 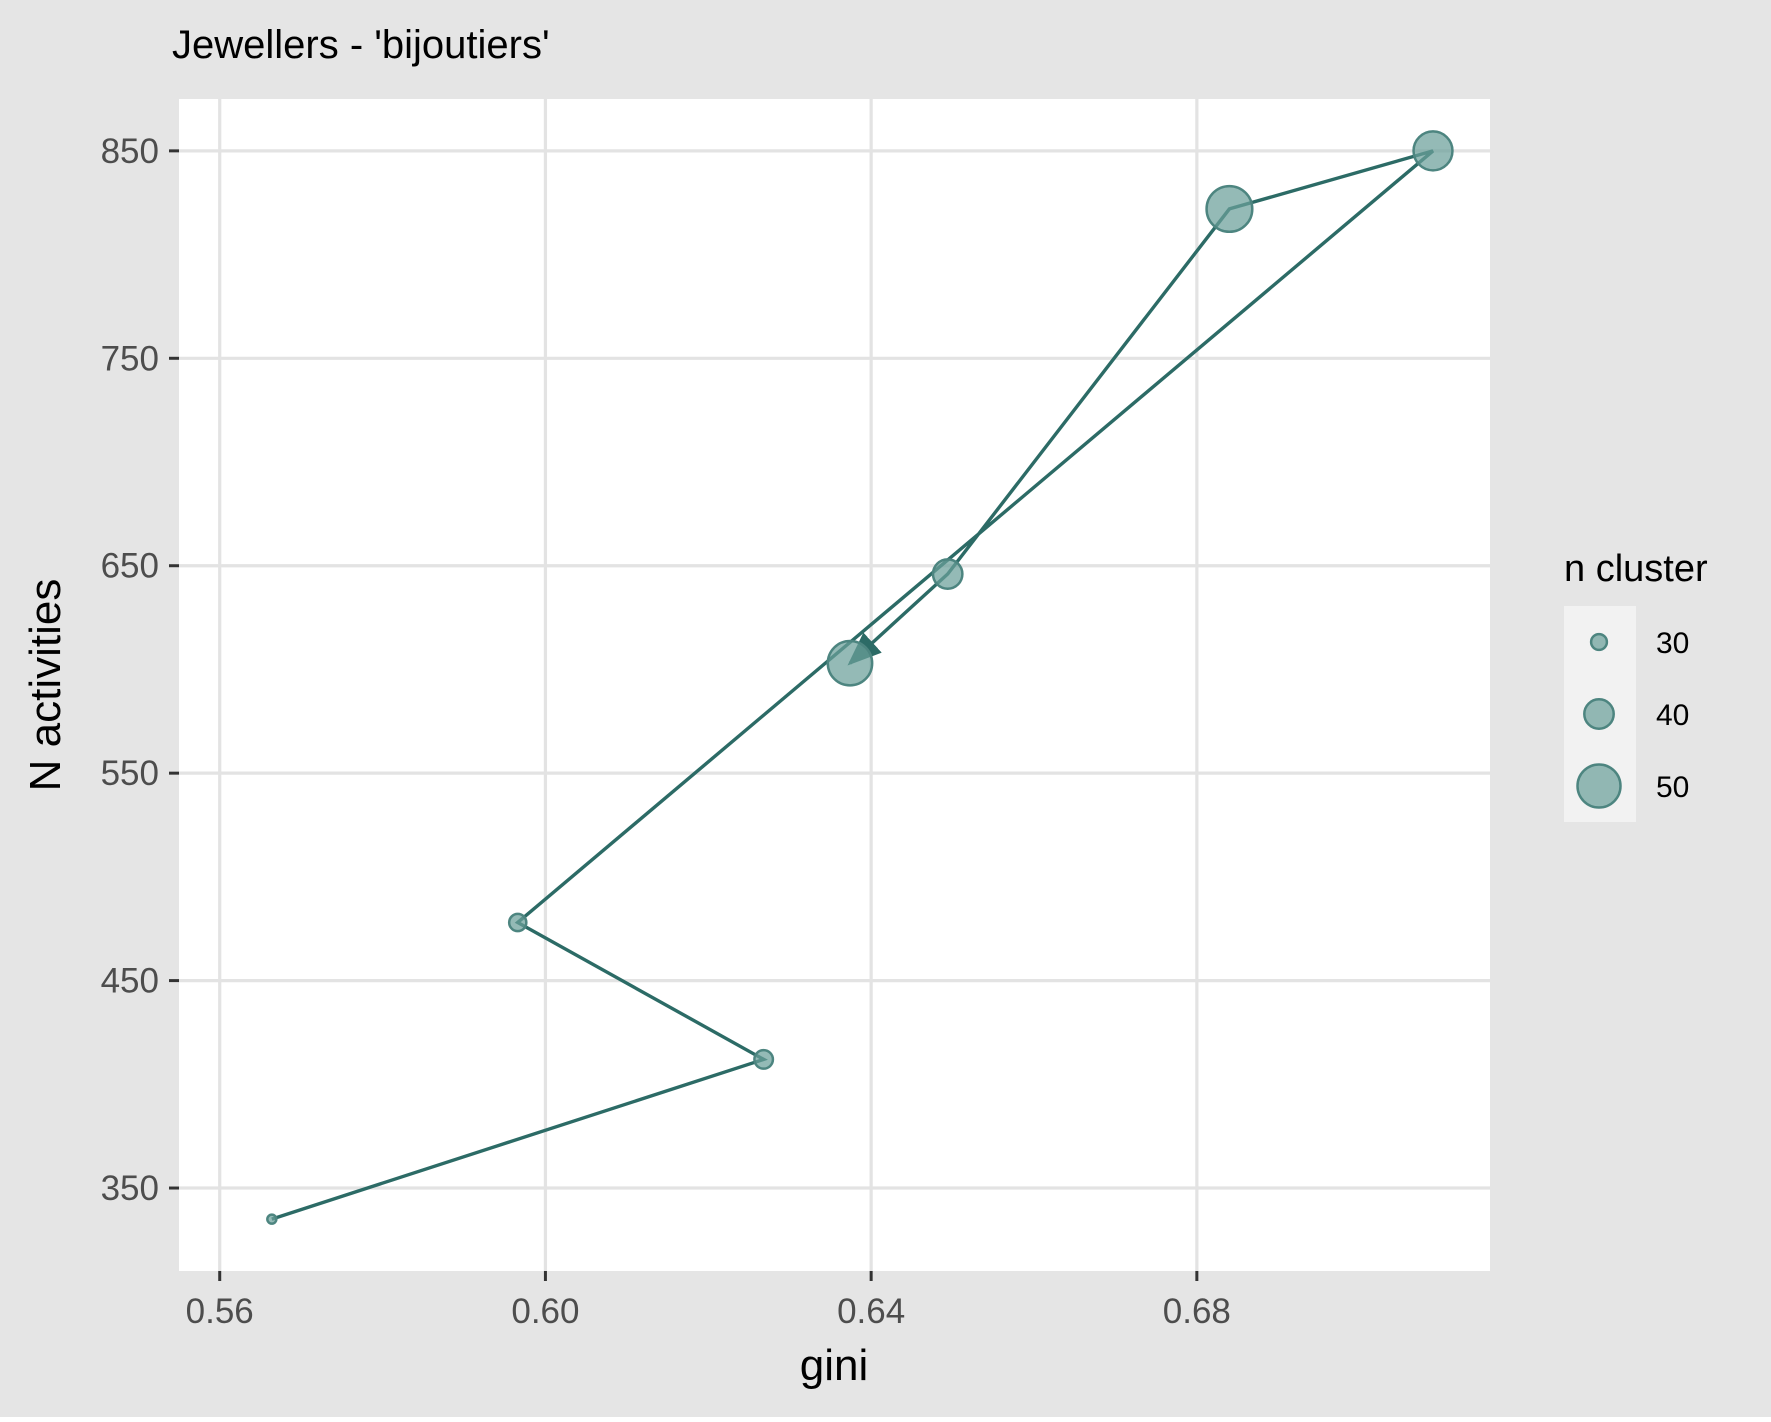 I want to click on legend-title: n cluster, so click(x=1636, y=569).